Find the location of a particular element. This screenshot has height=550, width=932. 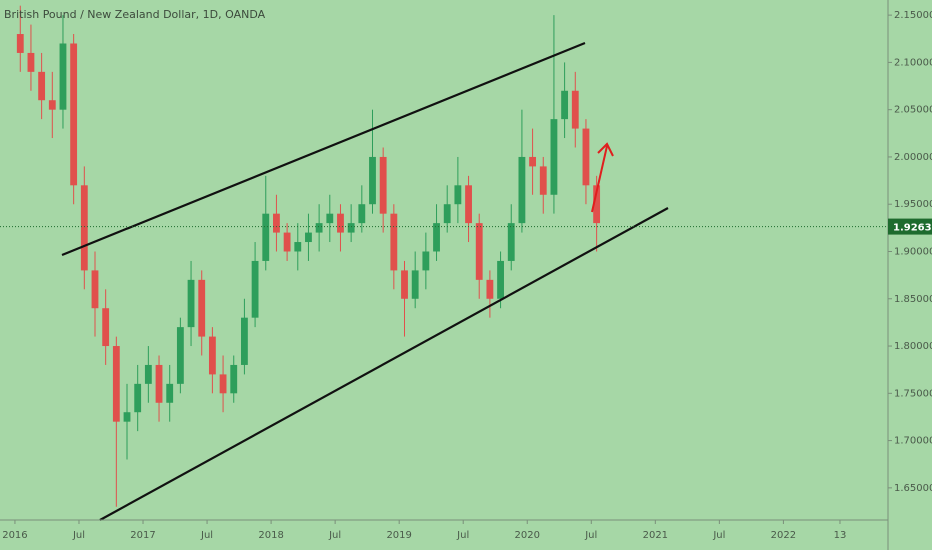

x-tick-label: 2019 is located at coordinates (398, 535).